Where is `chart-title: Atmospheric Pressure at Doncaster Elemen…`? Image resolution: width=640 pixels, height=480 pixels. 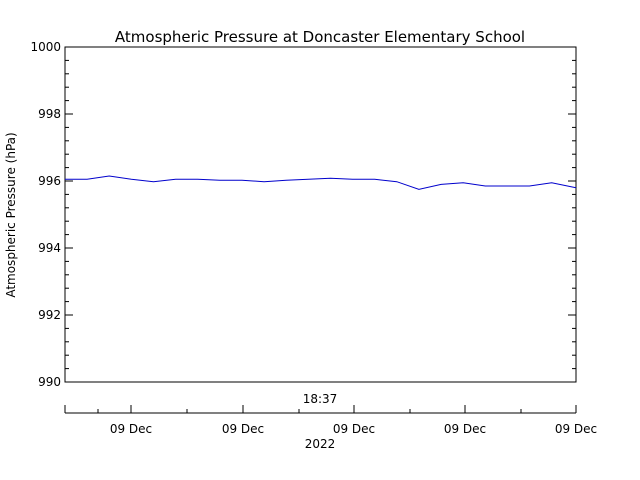
chart-title: Atmospheric Pressure at Doncaster Elemen… is located at coordinates (320, 37).